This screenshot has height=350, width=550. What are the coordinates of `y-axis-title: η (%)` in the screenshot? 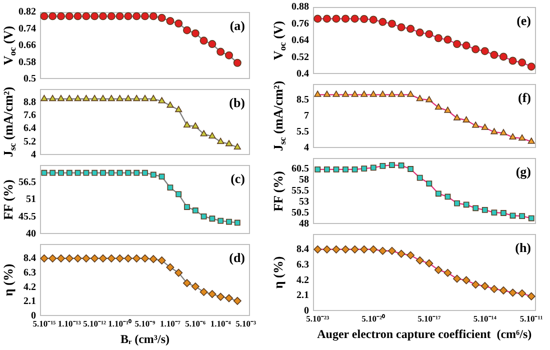 It's located at (278, 272).